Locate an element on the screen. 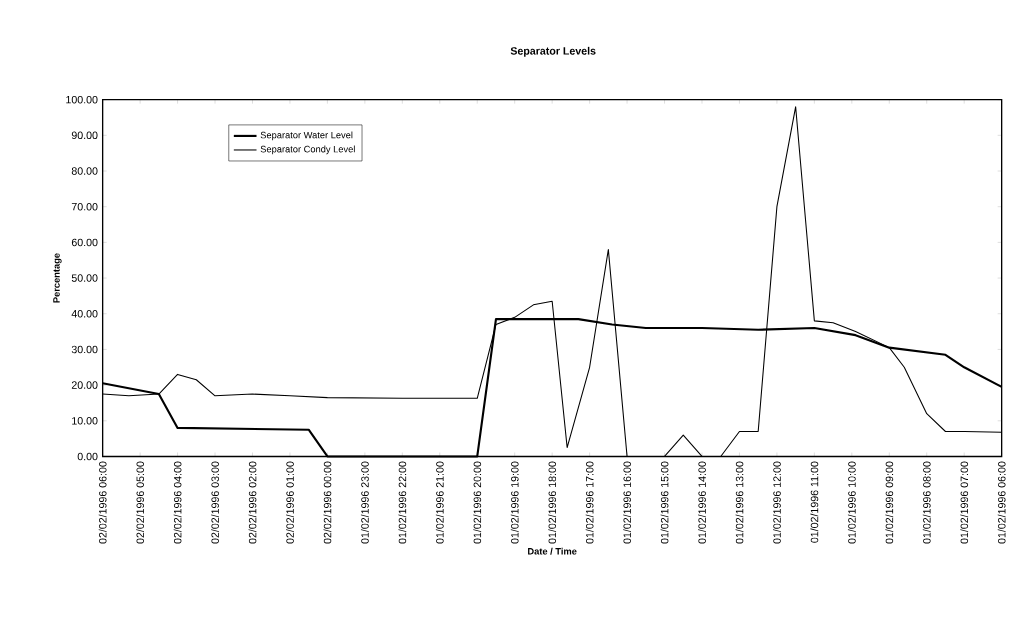 This screenshot has height=636, width=1010. x-tick-label: 01/02/1996 06:00 is located at coordinates (1001, 502).